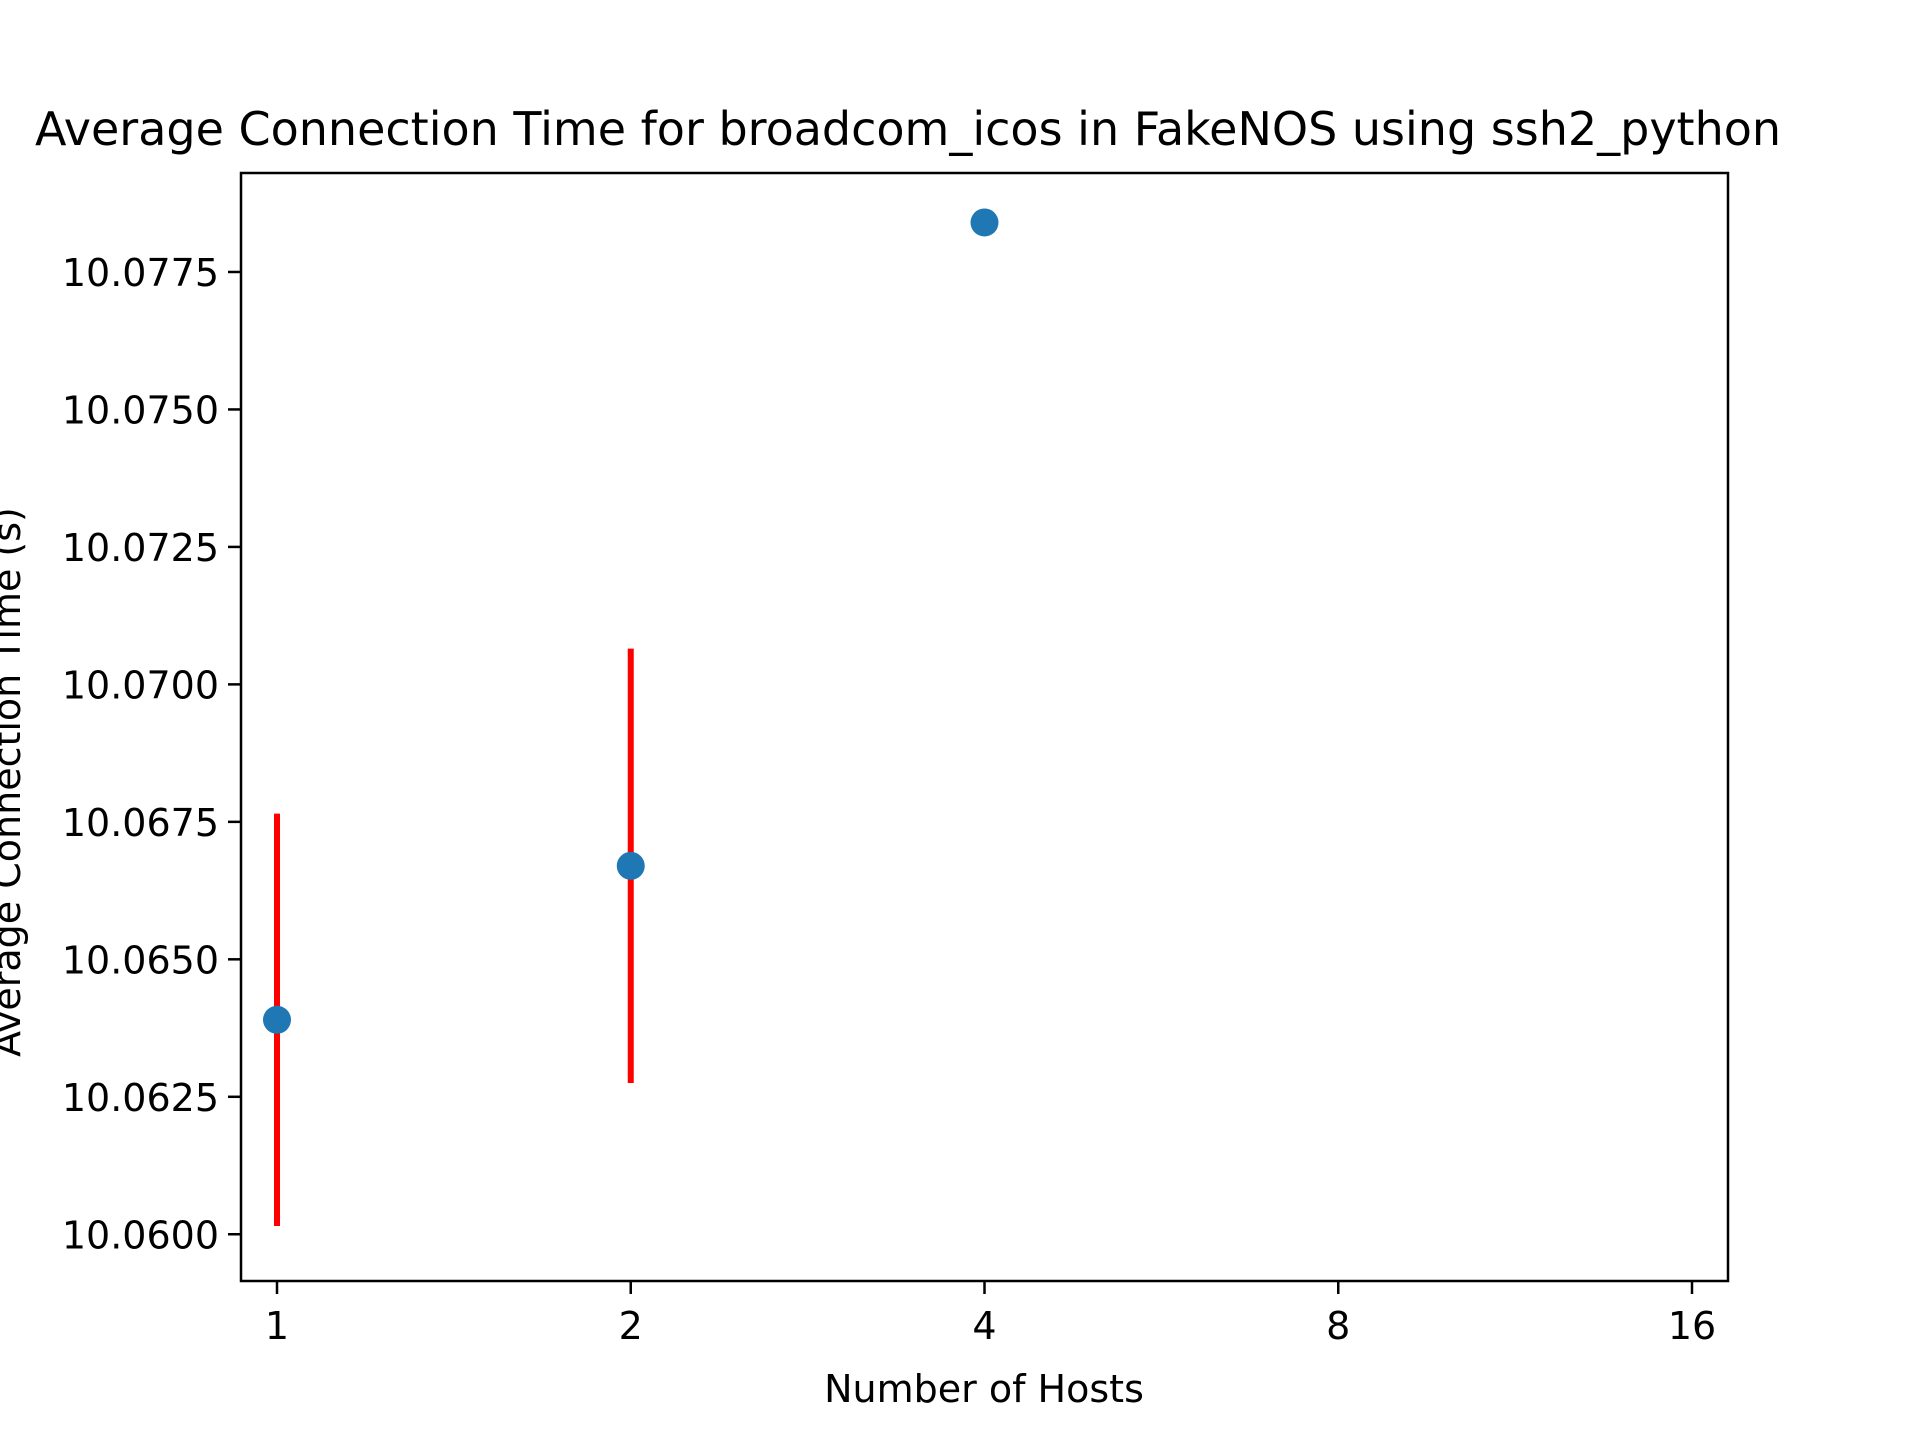  I want to click on y-tick-label: 10.0675, so click(140, 823).